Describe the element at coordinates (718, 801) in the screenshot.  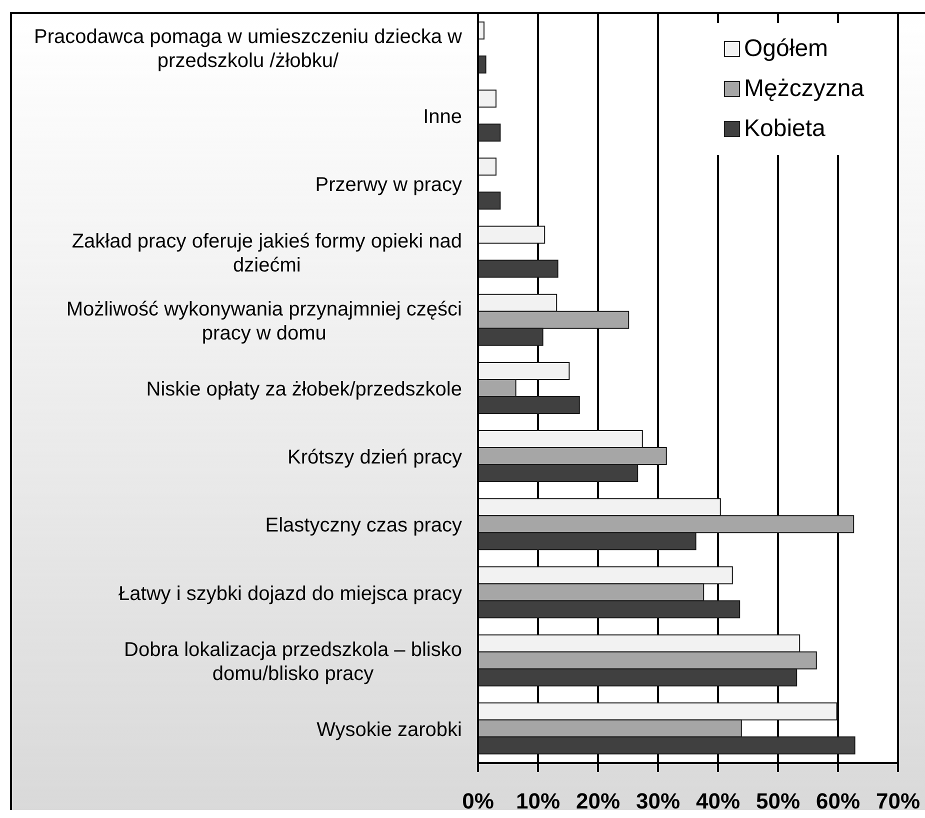
I see `x-tick-label: 40%` at that location.